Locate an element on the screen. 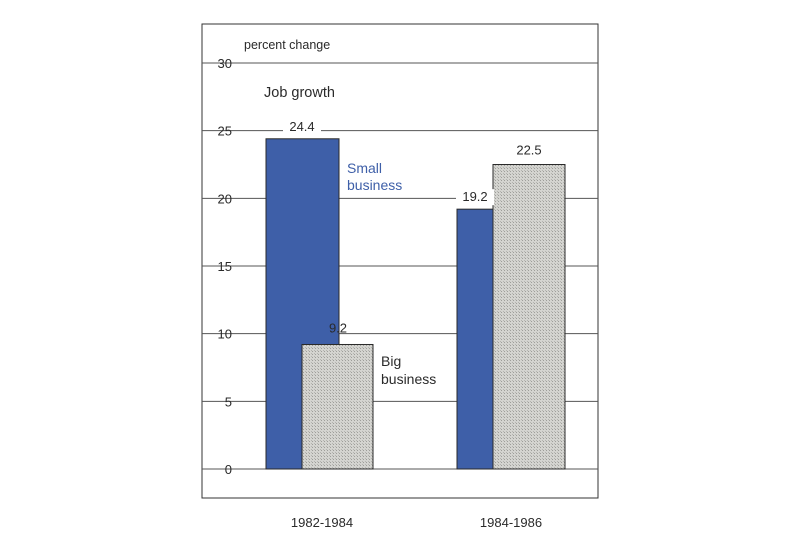  y-tick-label: 25 is located at coordinates (225, 131).